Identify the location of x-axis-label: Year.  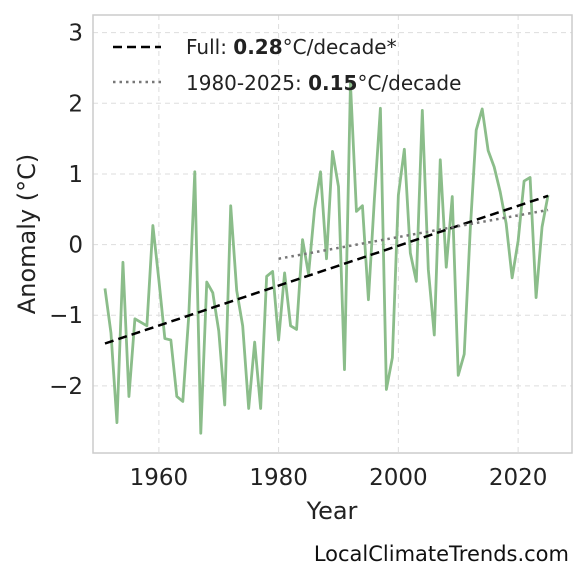
(332, 511).